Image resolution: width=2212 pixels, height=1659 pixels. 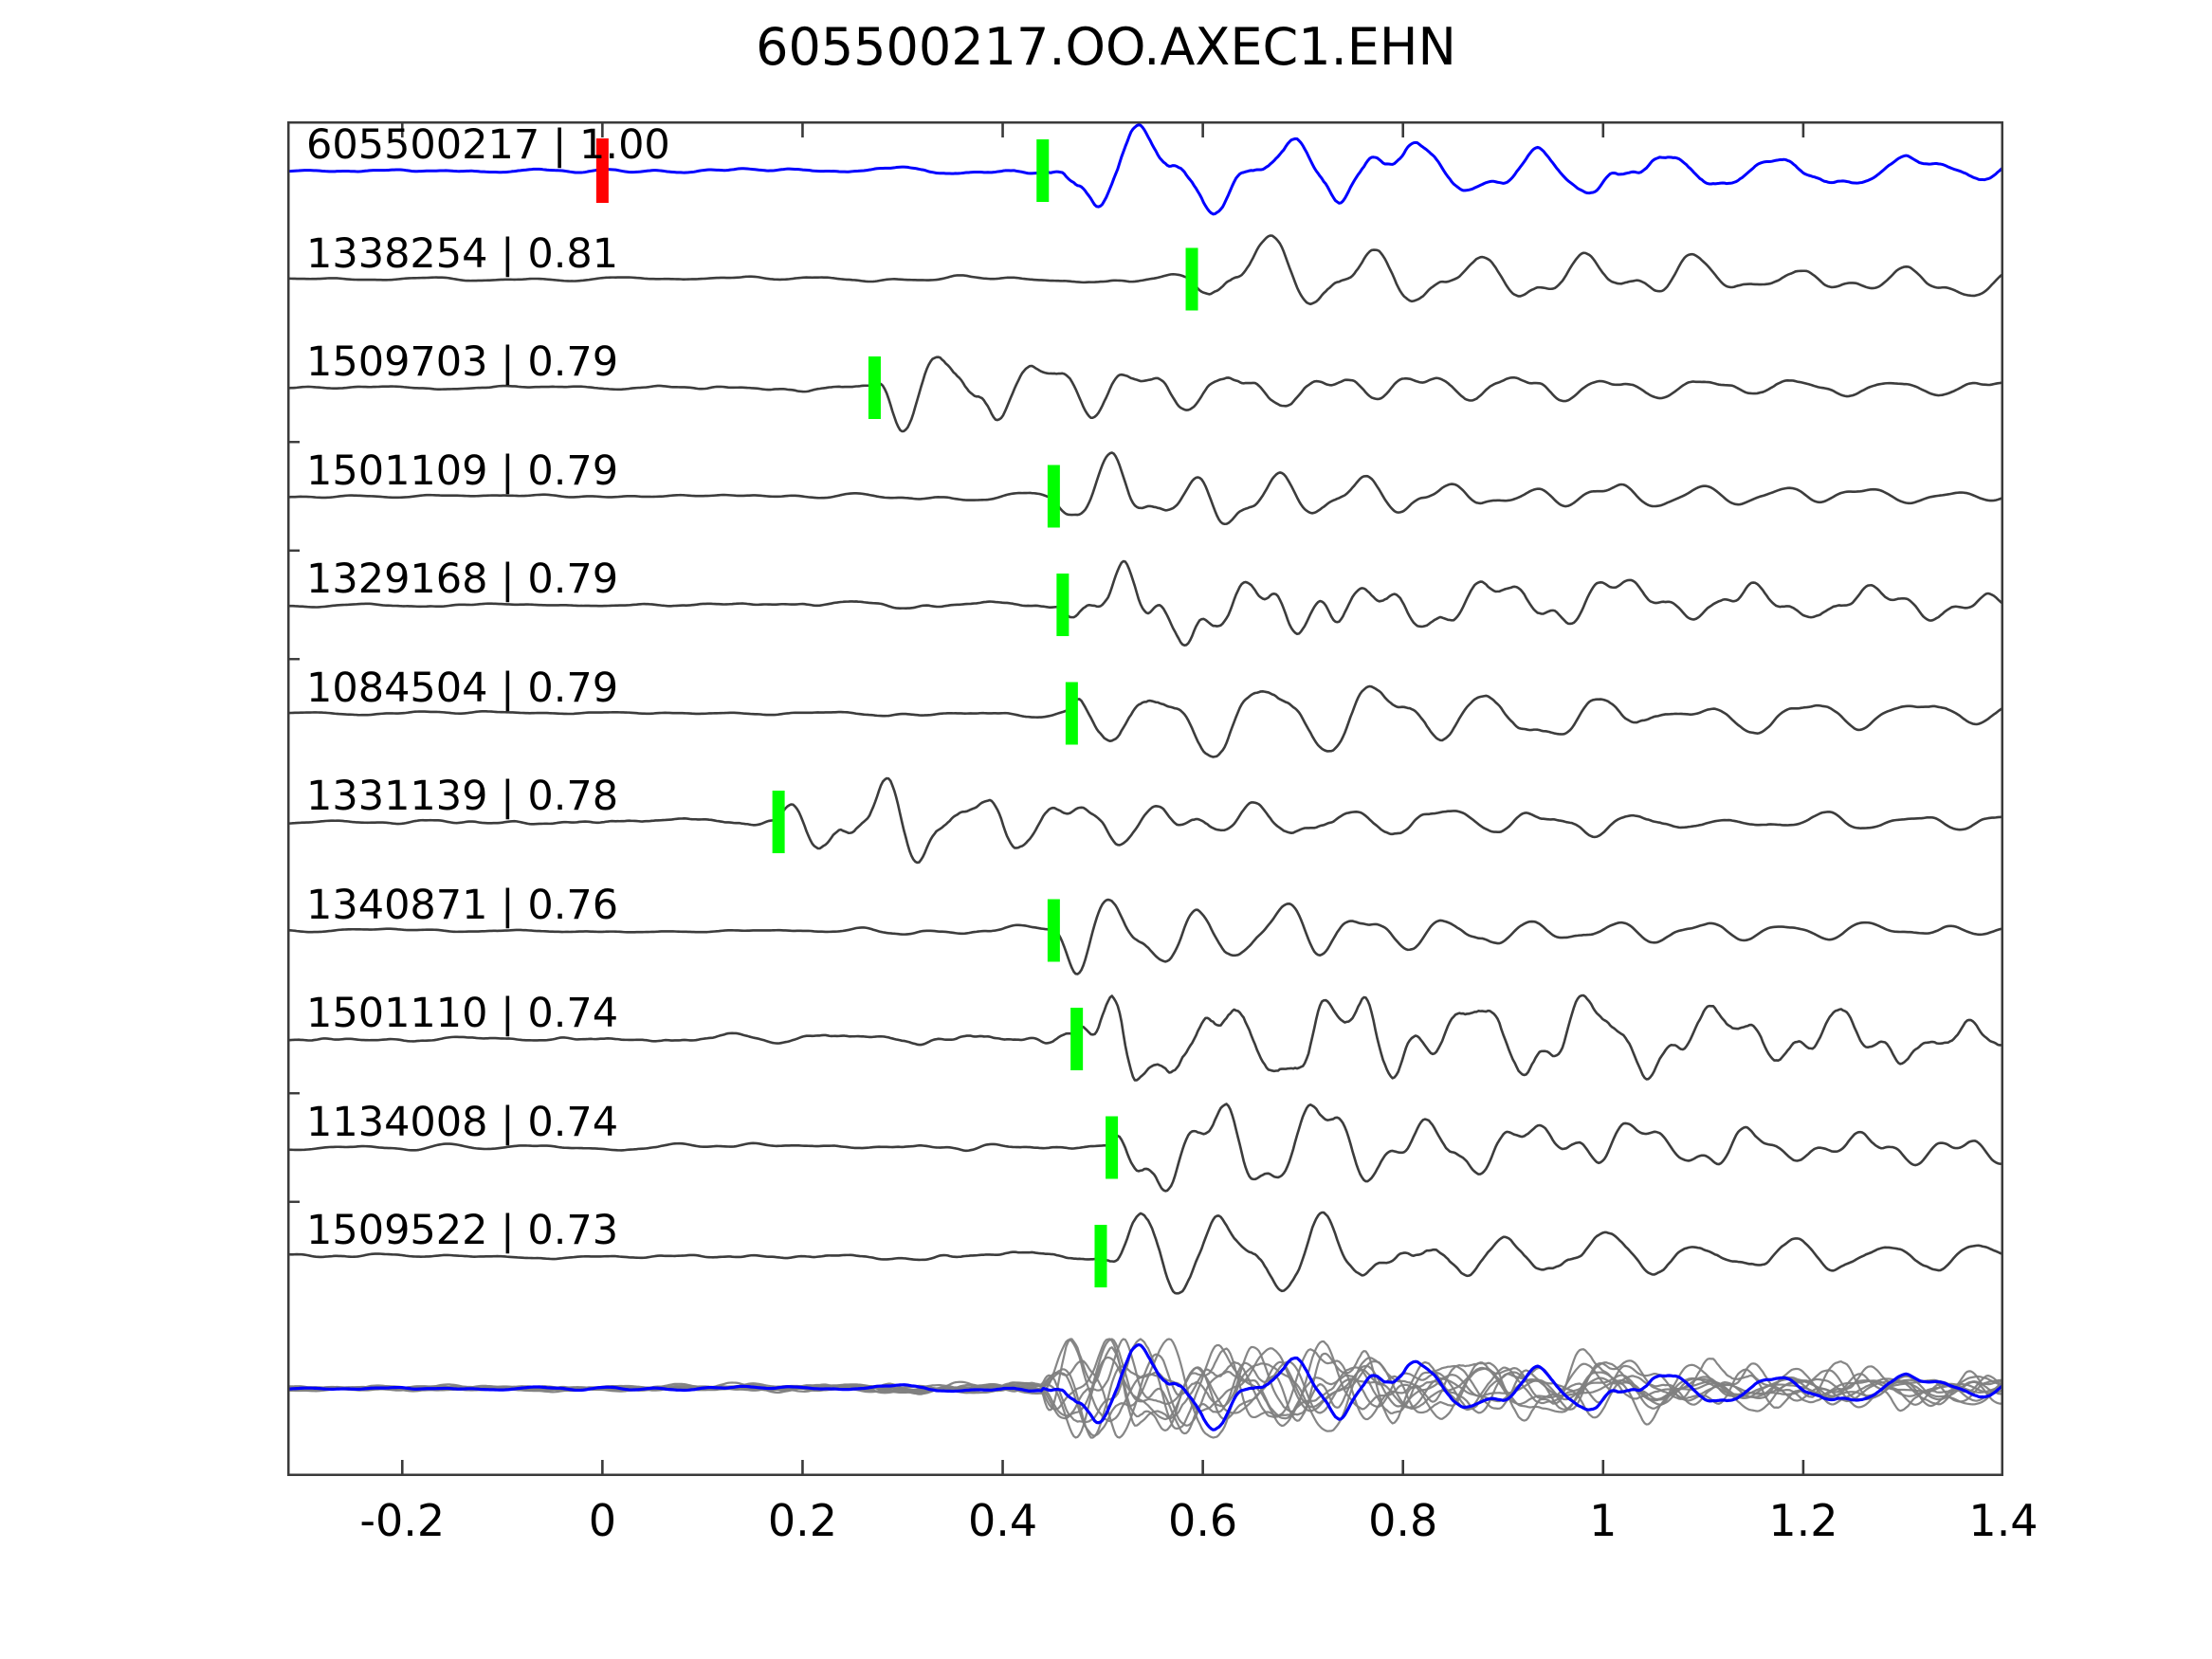 I want to click on stack-panel-group, so click(x=1145, y=1388).